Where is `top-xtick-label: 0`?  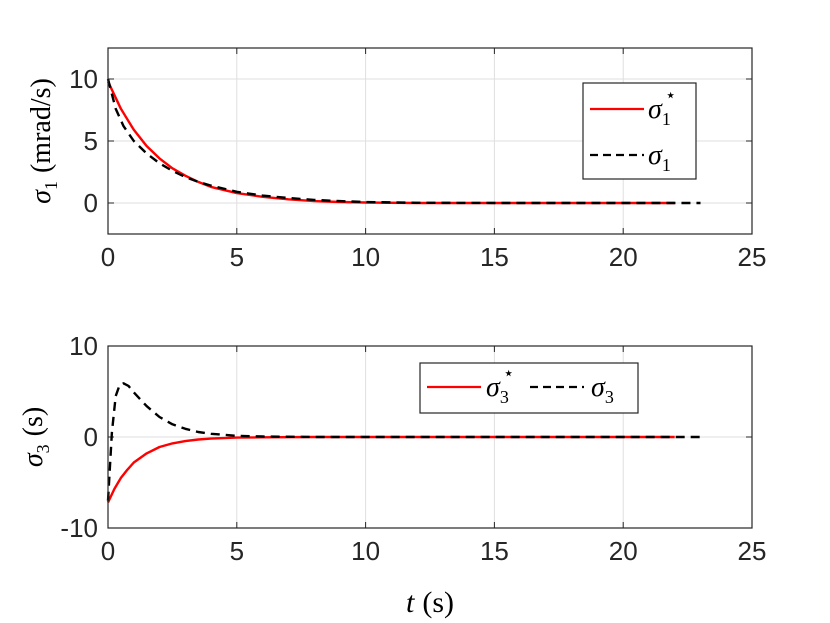 top-xtick-label: 0 is located at coordinates (108, 257).